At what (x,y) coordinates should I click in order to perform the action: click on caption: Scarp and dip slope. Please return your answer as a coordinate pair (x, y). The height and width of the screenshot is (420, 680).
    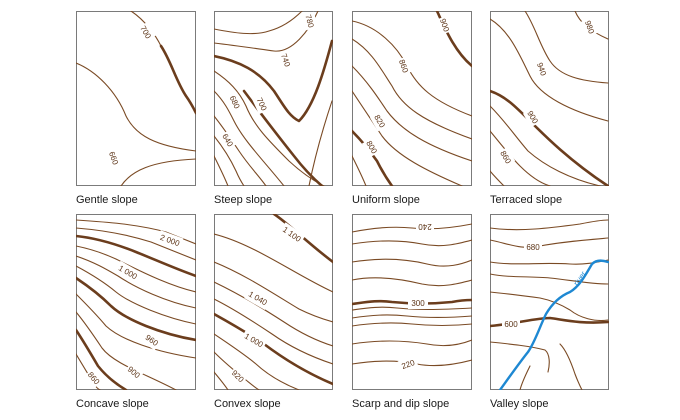
    Looking at the image, I should click on (401, 404).